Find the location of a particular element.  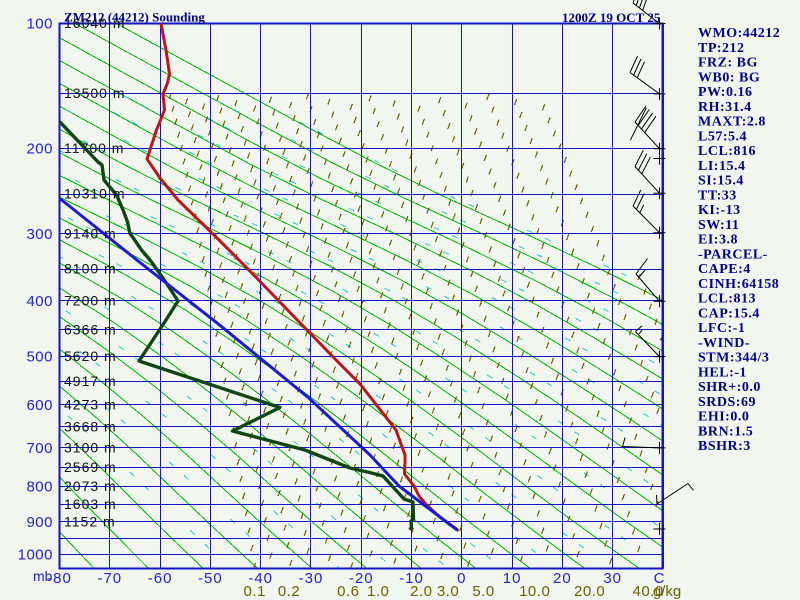

svg-text: -70 is located at coordinates (109, 578).